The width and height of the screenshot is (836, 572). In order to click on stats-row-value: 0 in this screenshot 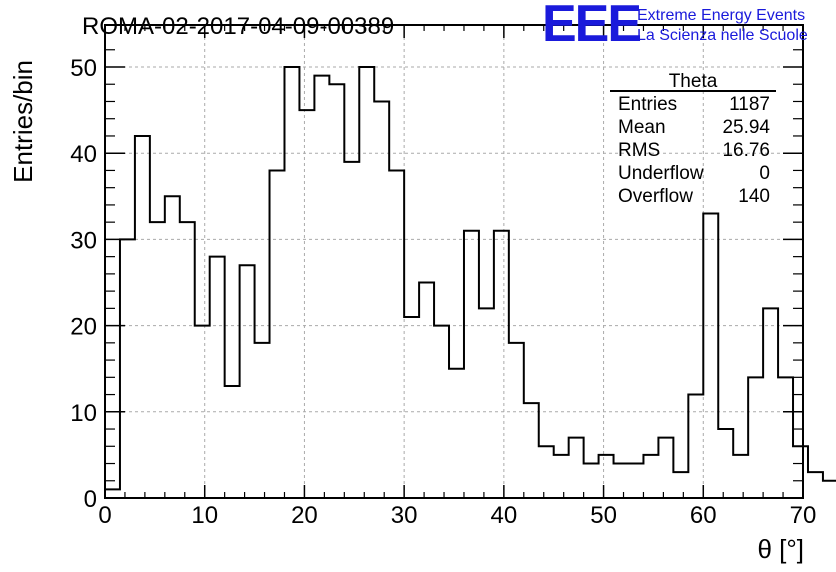, I will do `click(764, 173)`.